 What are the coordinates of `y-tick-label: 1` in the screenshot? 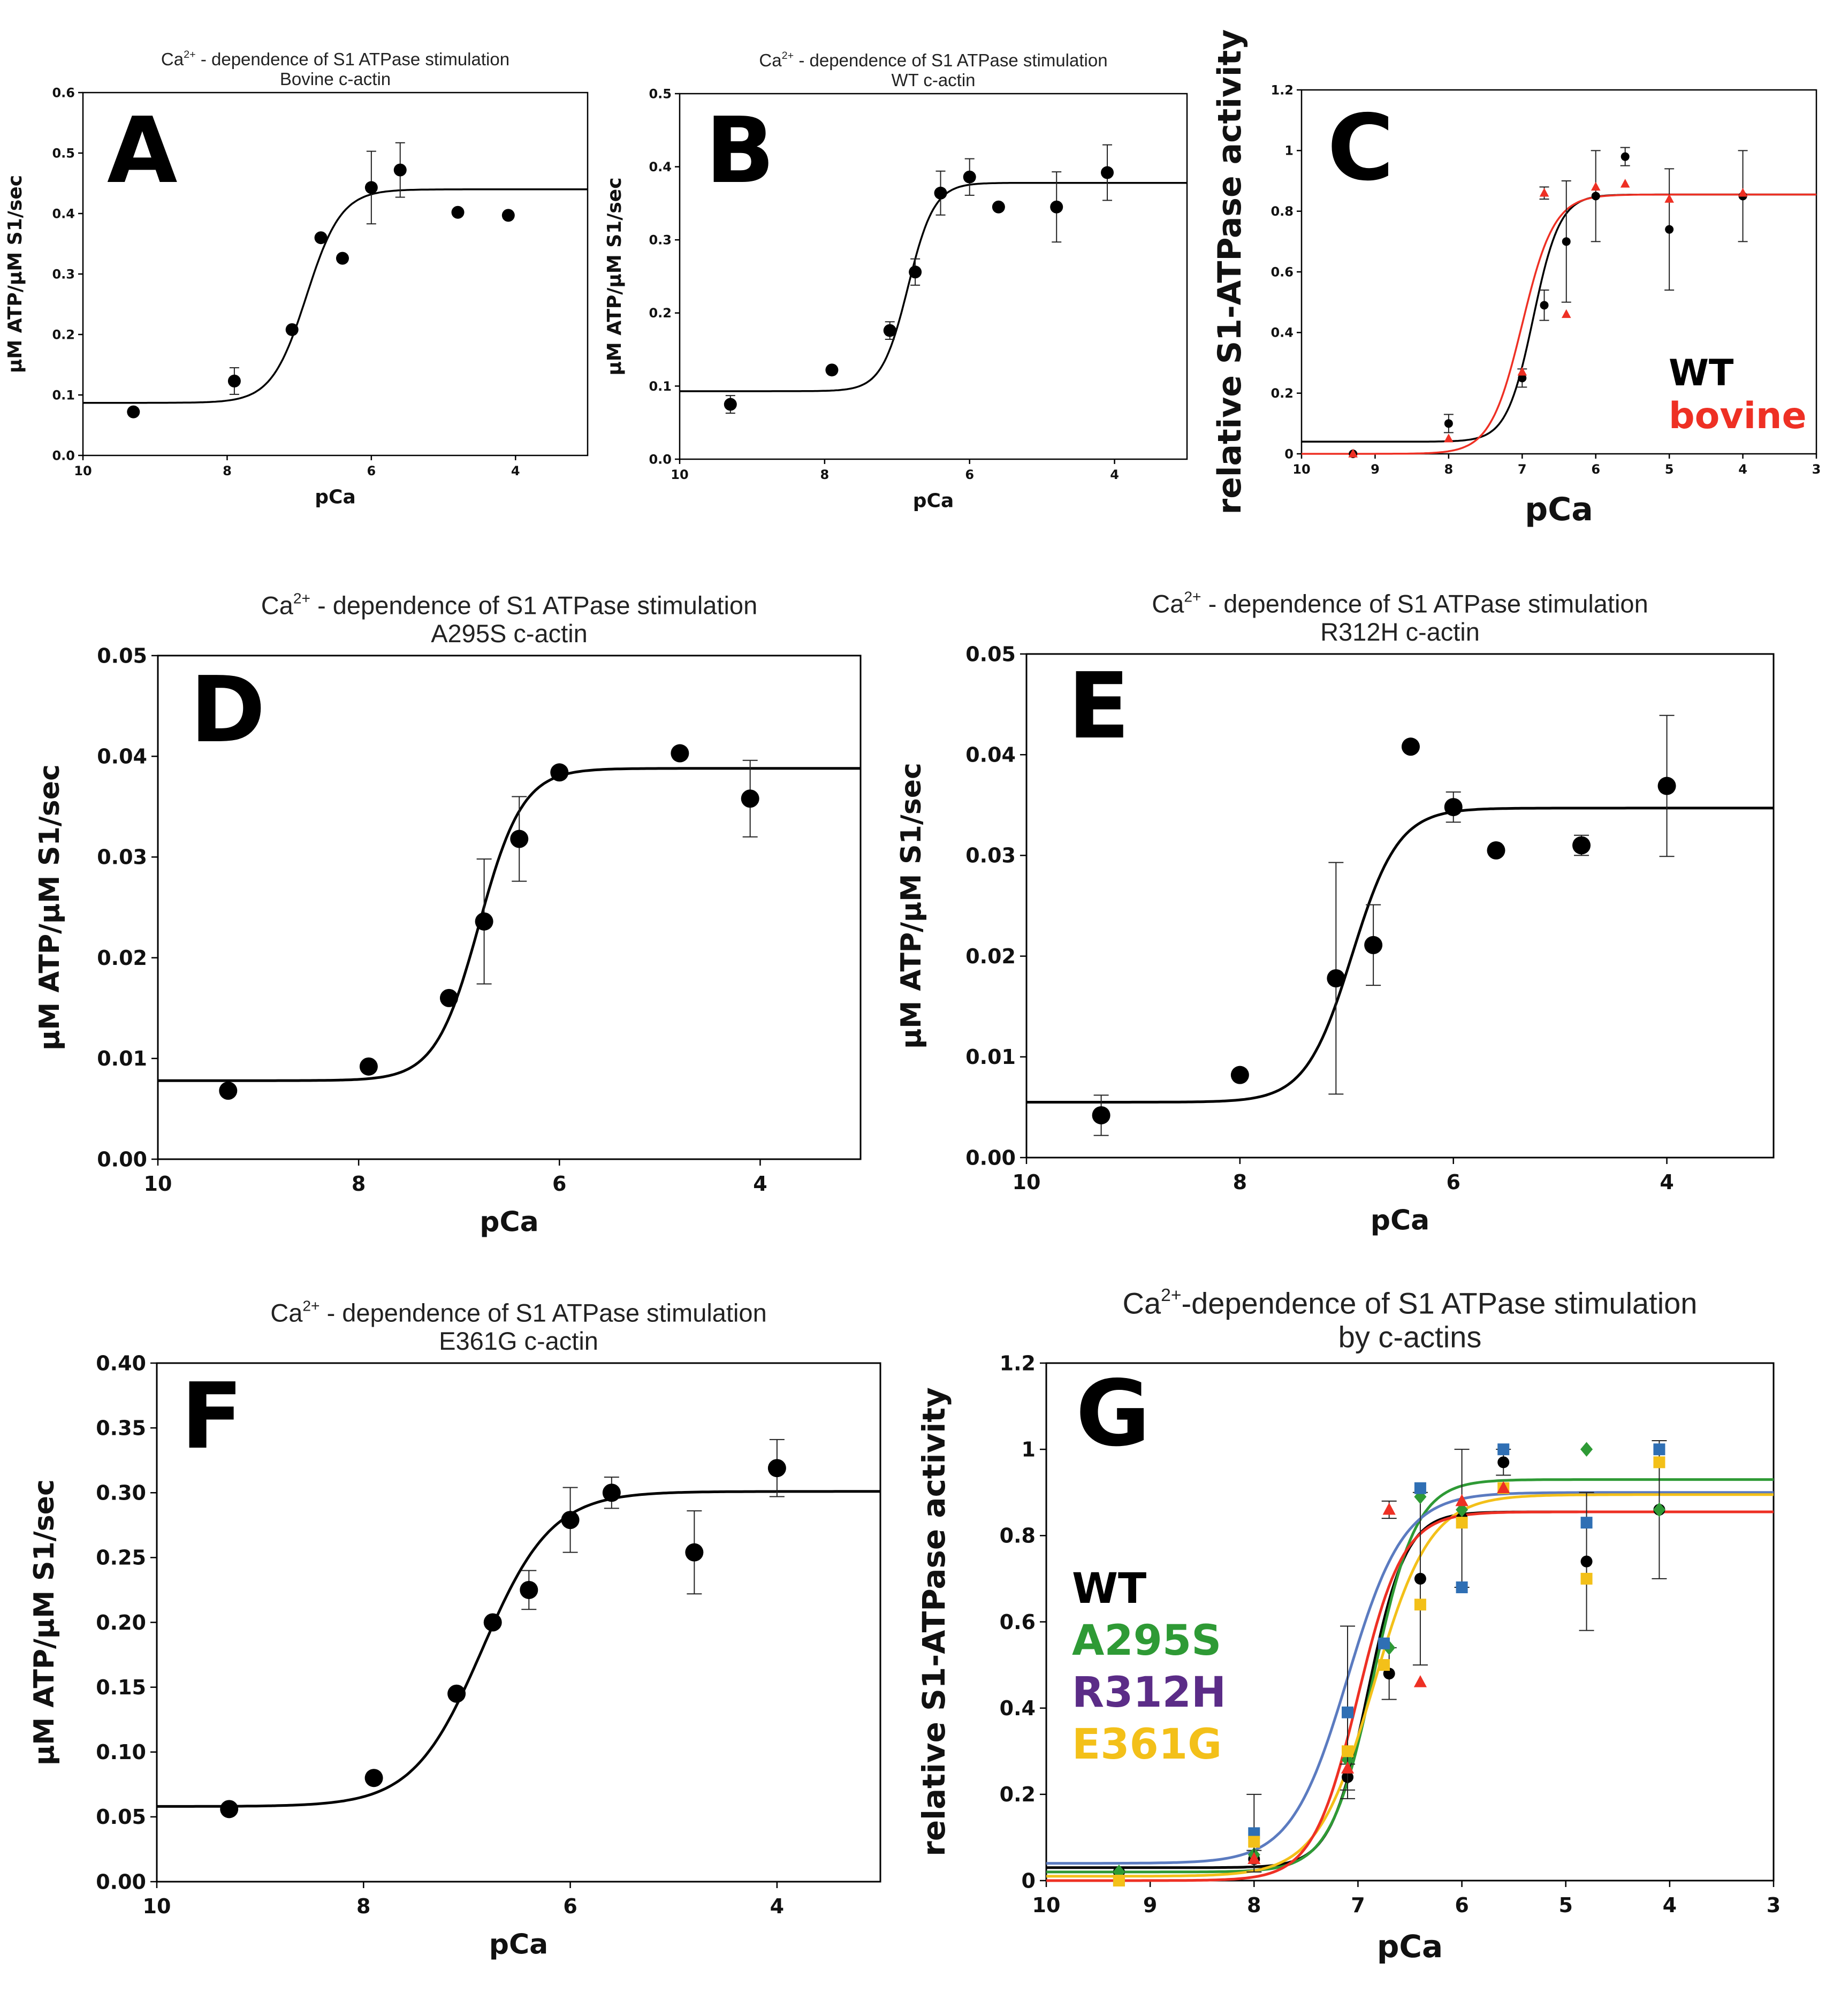 It's located at (1029, 1449).